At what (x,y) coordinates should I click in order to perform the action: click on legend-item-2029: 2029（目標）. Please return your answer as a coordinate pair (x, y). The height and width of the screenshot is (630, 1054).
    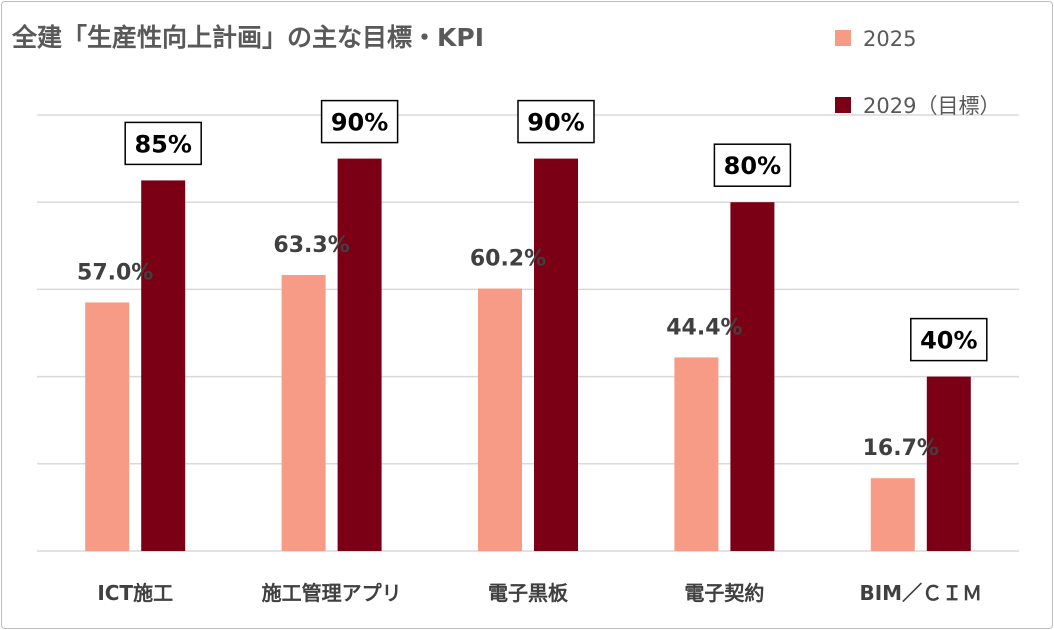
    Looking at the image, I should click on (917, 106).